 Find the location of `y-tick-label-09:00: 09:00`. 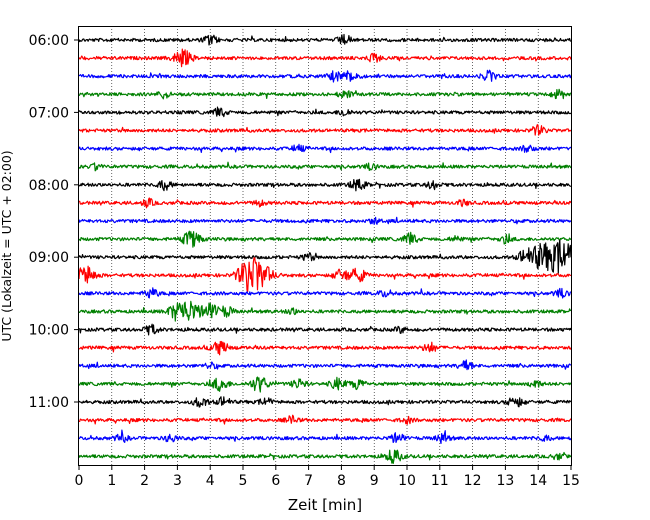

y-tick-label-09:00: 09:00 is located at coordinates (49, 258).